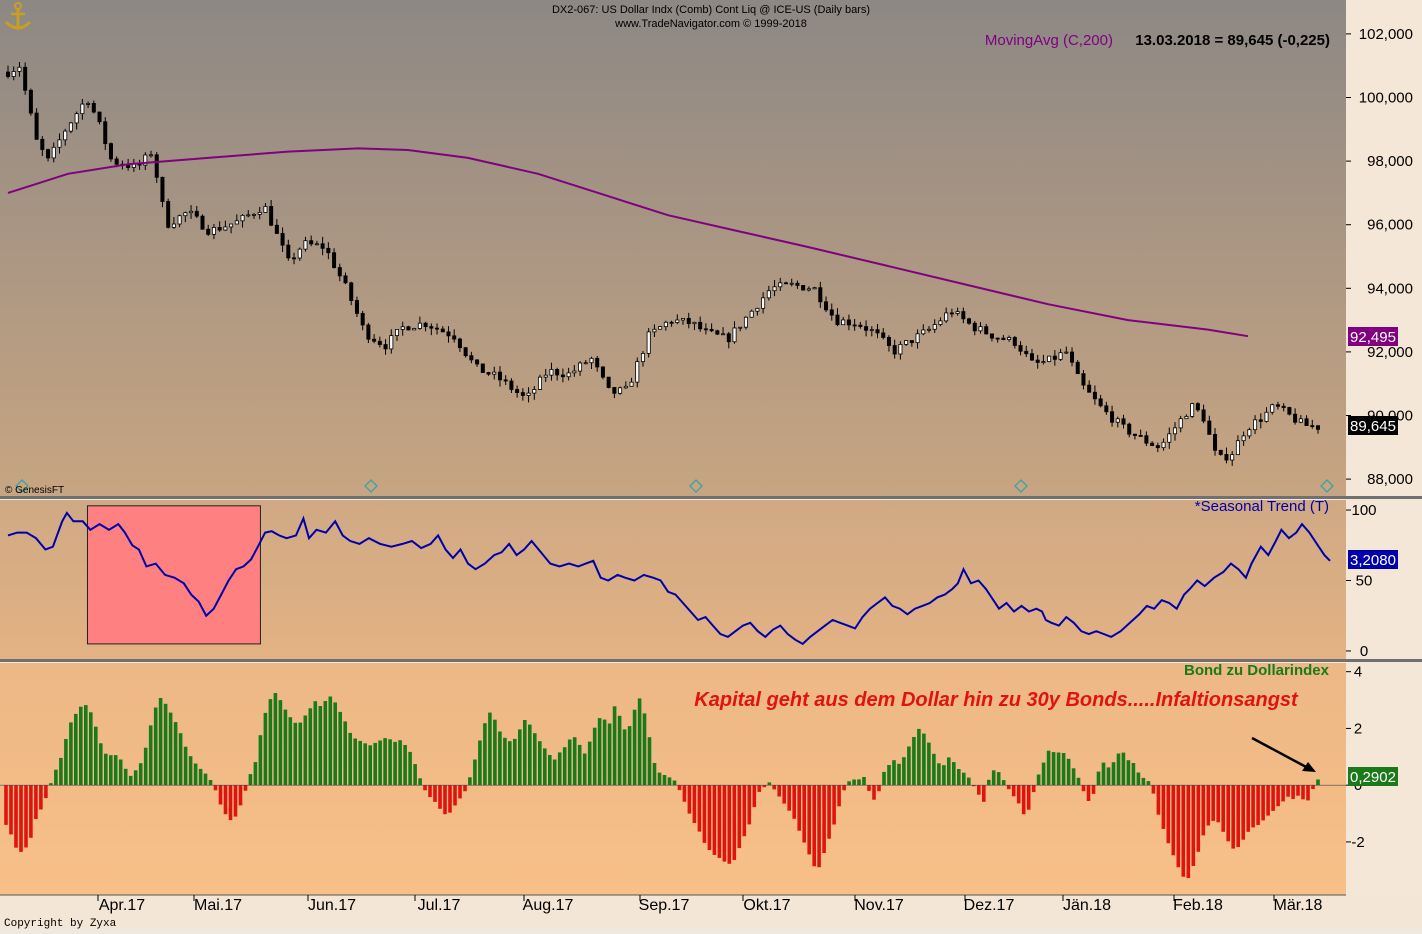 Image resolution: width=1422 pixels, height=934 pixels. Describe the element at coordinates (18, 16) in the screenshot. I see `anchor-logo-icon` at that location.